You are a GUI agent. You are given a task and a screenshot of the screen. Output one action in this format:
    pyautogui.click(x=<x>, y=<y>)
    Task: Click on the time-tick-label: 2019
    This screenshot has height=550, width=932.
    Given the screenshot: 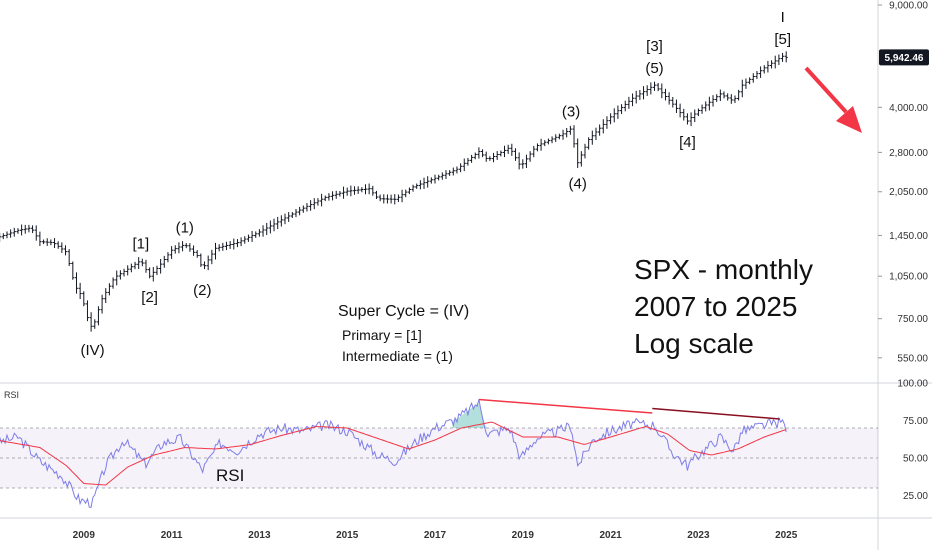 What is the action you would take?
    pyautogui.click(x=523, y=535)
    